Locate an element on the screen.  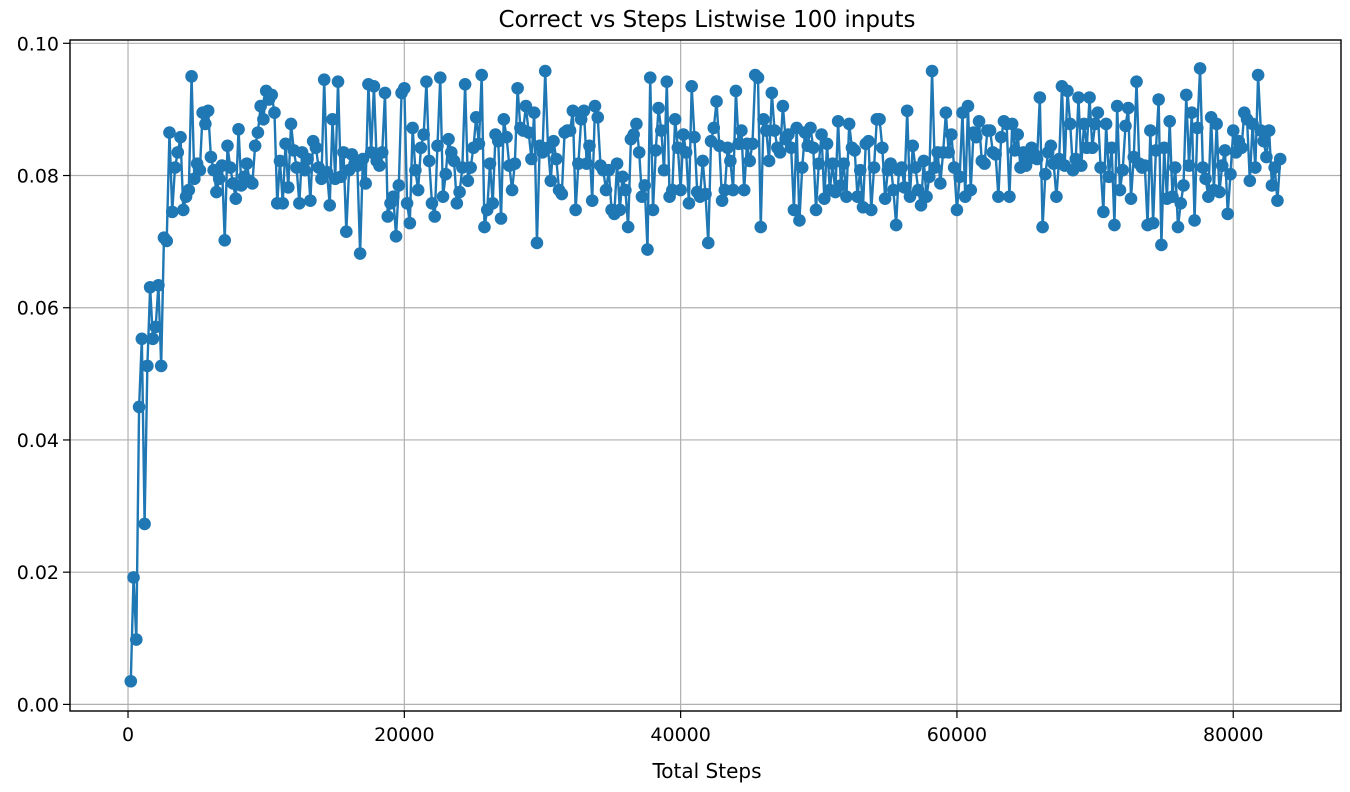
y-tick-label: 0.02 is located at coordinates (38, 573).